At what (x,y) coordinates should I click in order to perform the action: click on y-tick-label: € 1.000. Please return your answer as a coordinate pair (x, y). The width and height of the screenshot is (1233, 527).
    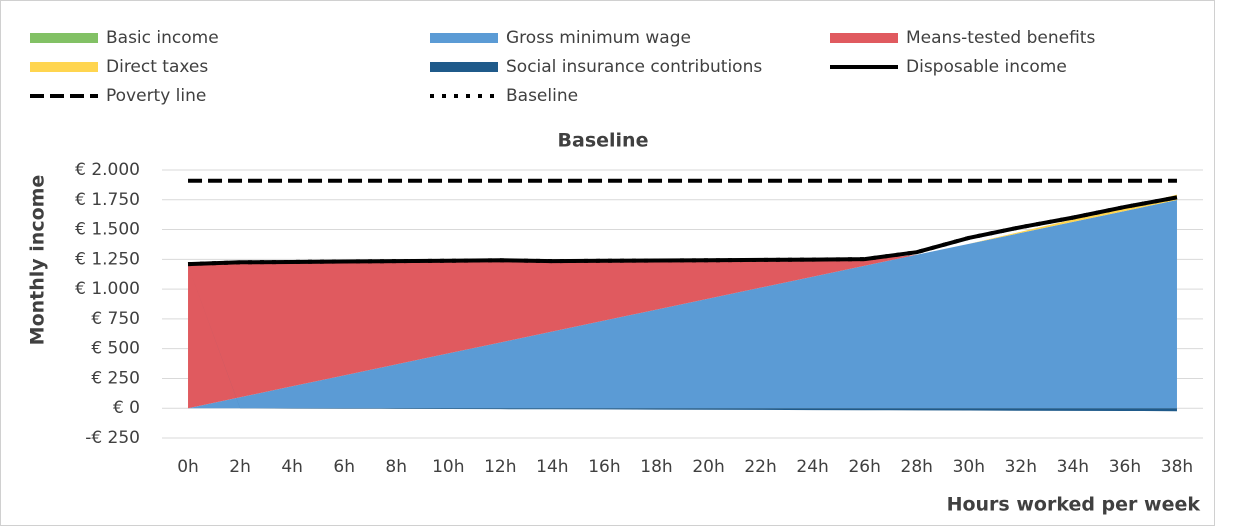
    Looking at the image, I should click on (107, 289).